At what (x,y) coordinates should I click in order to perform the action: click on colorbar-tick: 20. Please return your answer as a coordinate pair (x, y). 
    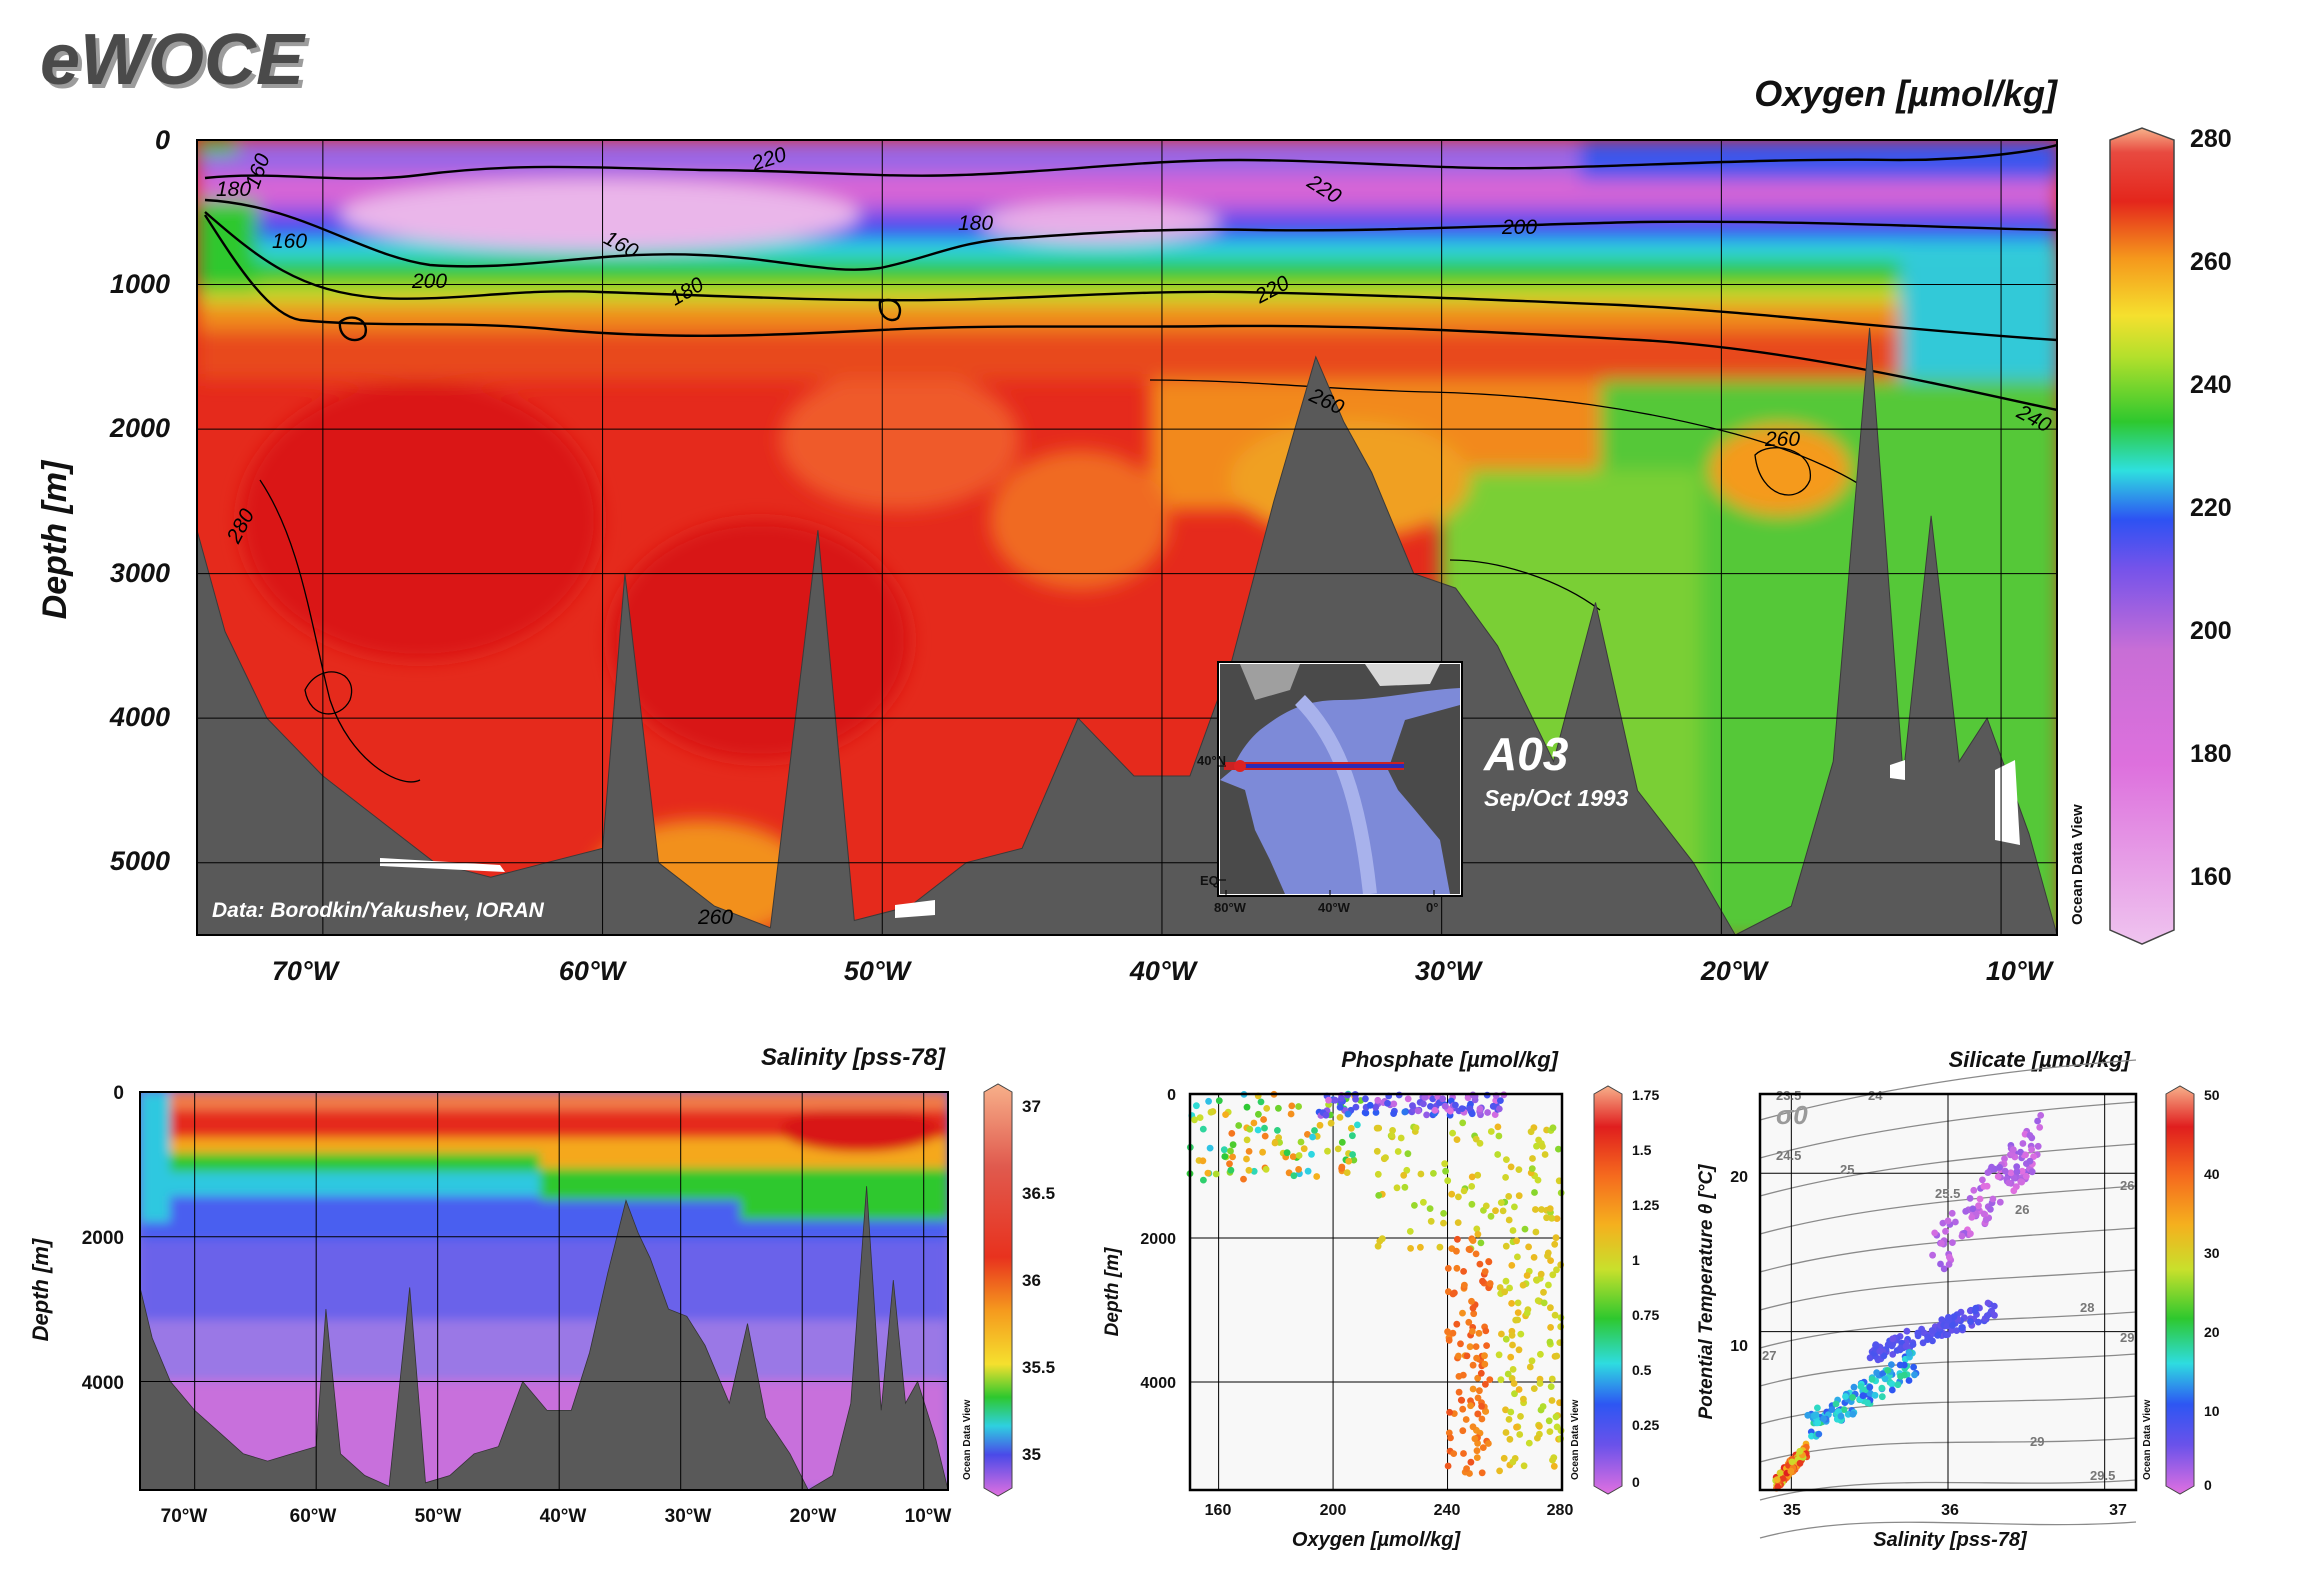
    Looking at the image, I should click on (2212, 1332).